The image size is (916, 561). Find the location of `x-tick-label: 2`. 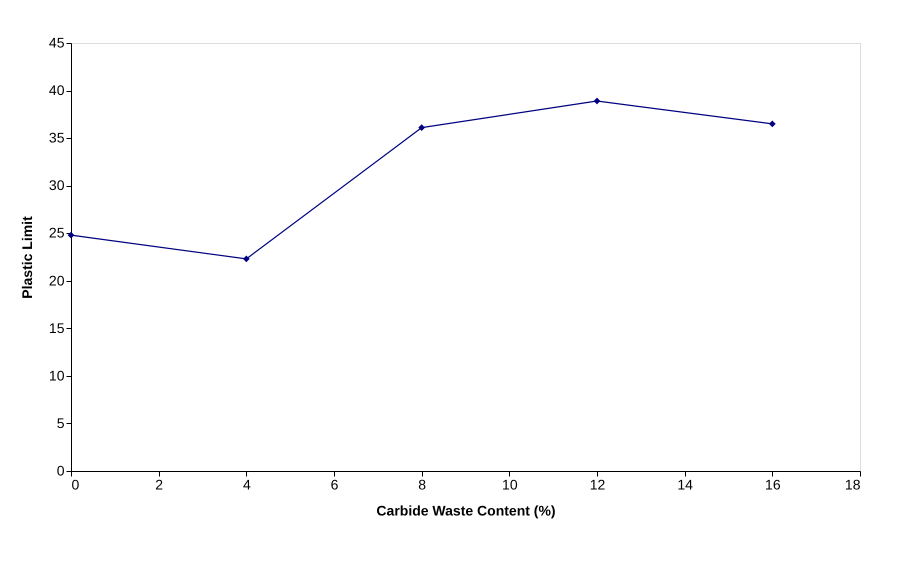

x-tick-label: 2 is located at coordinates (159, 484).